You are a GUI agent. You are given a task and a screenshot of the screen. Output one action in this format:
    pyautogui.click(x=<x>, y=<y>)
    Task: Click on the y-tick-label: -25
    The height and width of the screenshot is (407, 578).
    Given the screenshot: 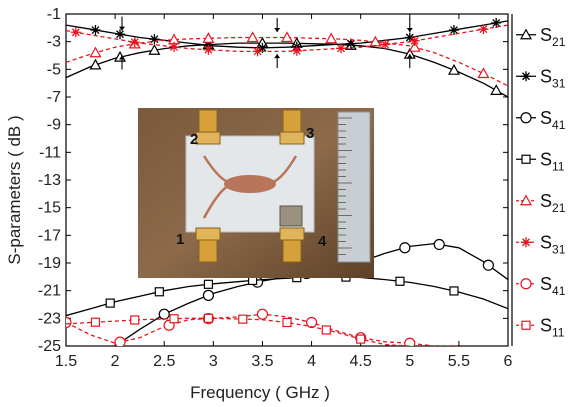 What is the action you would take?
    pyautogui.click(x=49, y=346)
    